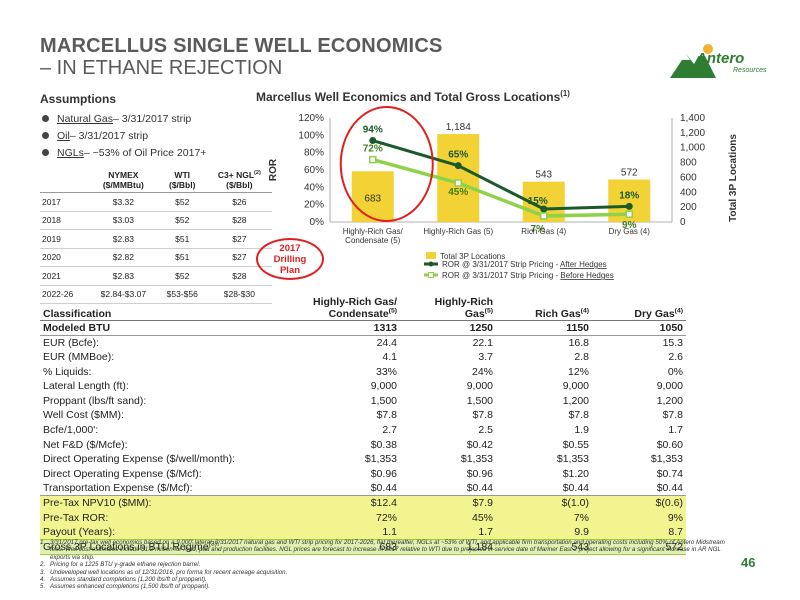  Describe the element at coordinates (581, 356) in the screenshot. I see `econ-value-cell: 2.8` at that location.